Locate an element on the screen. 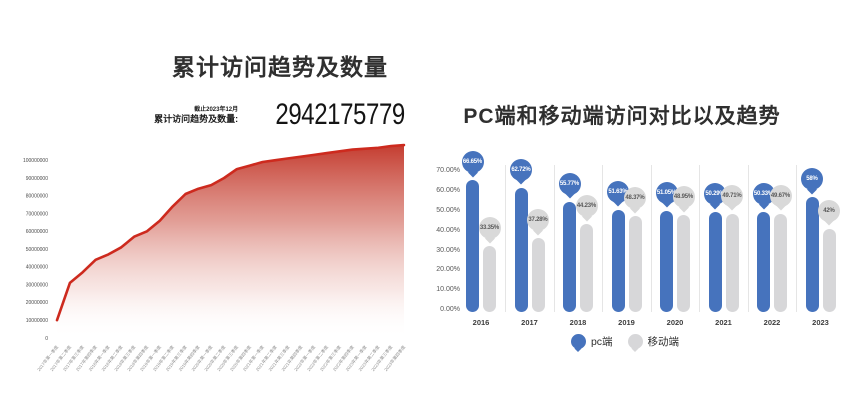  balloon-value-label: 48.95% is located at coordinates (683, 197).